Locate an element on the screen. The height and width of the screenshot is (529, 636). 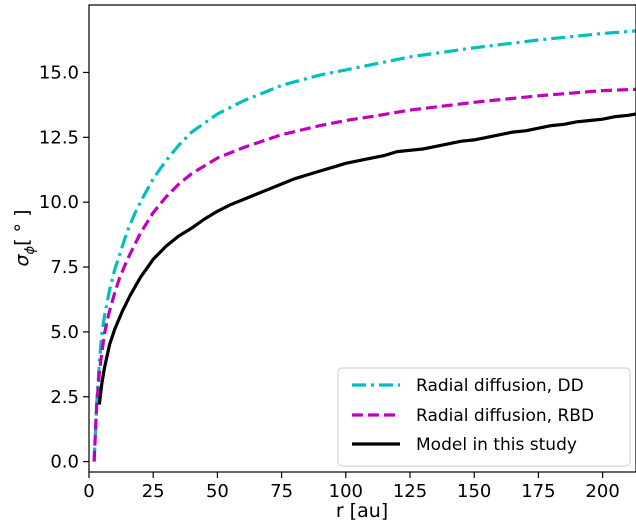
x-tick-label: 0 is located at coordinates (88, 491).